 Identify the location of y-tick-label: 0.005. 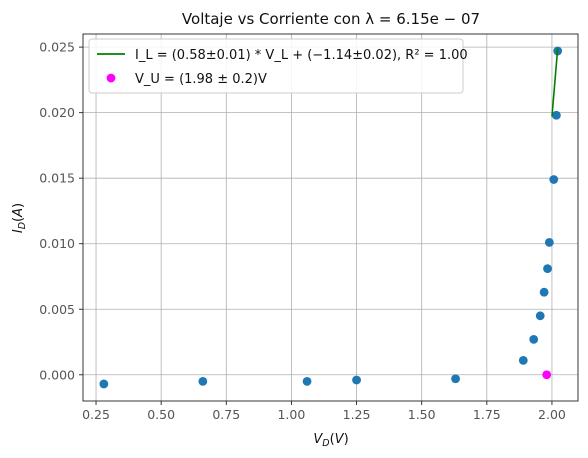
(57, 309).